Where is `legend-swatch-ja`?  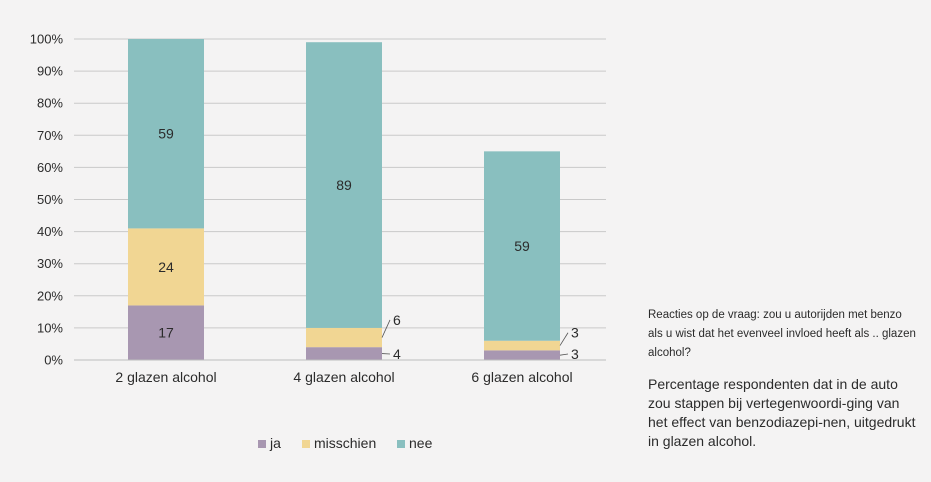 legend-swatch-ja is located at coordinates (262, 444).